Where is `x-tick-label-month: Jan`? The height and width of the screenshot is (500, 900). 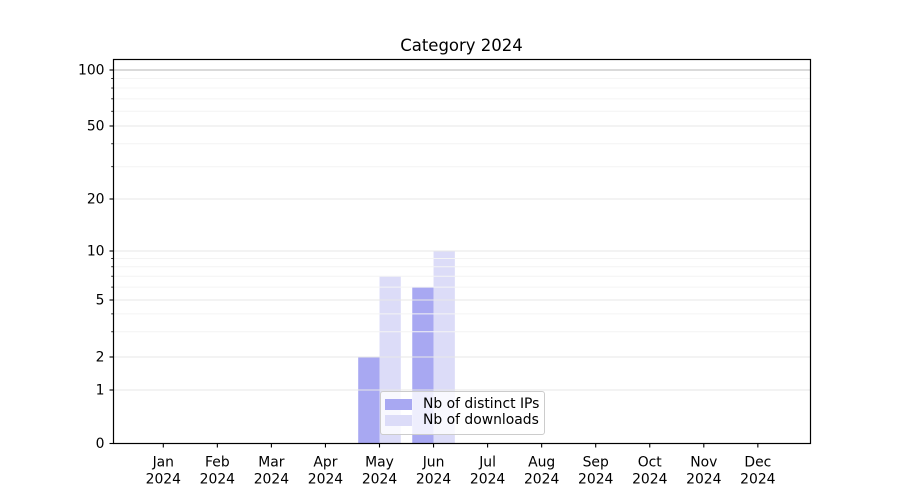 x-tick-label-month: Jan is located at coordinates (163, 463).